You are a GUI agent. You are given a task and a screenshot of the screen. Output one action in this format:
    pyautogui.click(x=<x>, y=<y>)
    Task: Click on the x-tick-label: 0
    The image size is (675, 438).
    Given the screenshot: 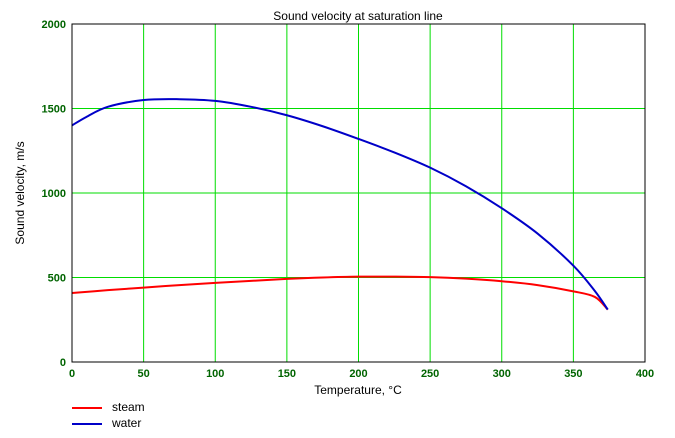 What is the action you would take?
    pyautogui.click(x=72, y=374)
    